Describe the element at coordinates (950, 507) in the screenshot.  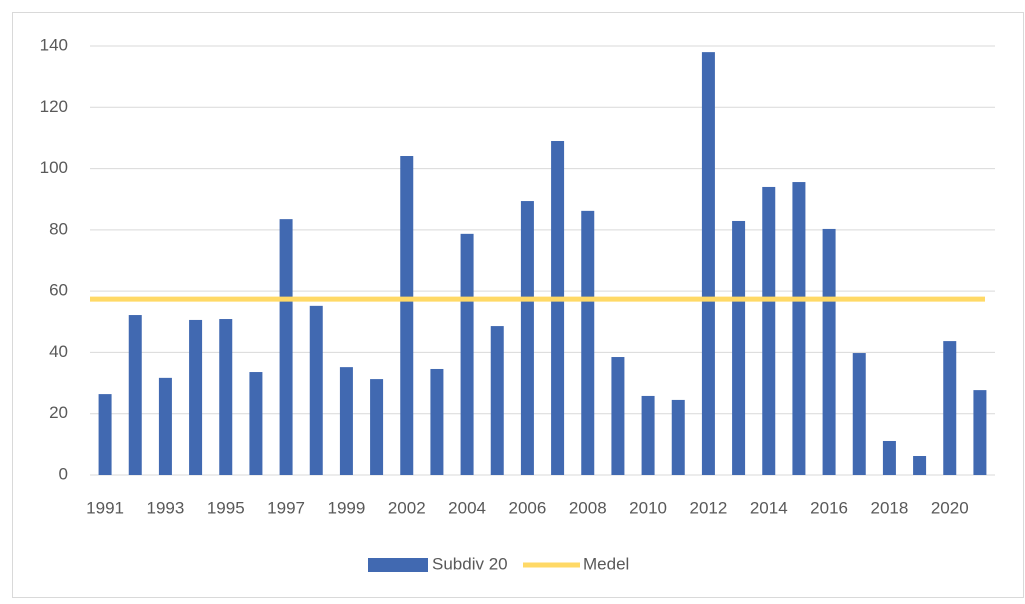
I see `x-tick-label: 2020` at that location.